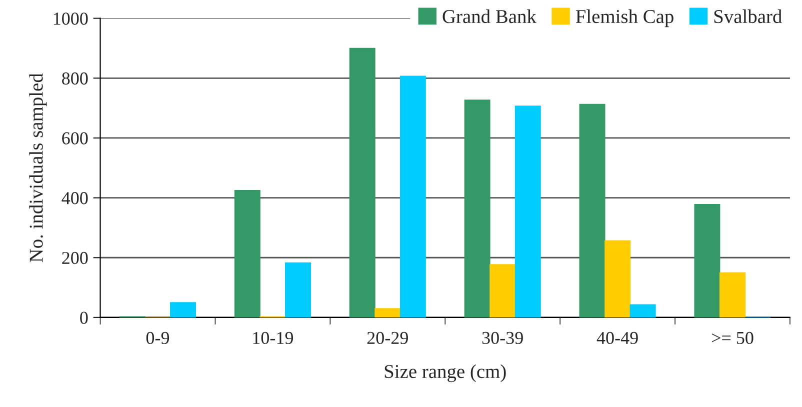  Describe the element at coordinates (273, 338) in the screenshot. I see `x-tick-label: 10-19` at that location.